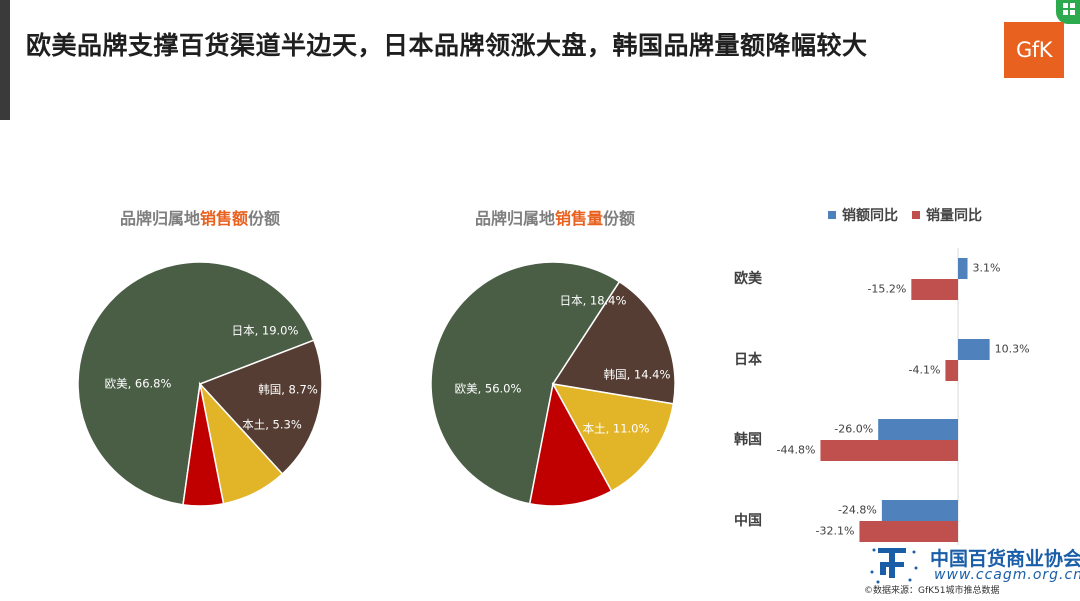 The height and width of the screenshot is (601, 1080). I want to click on bar-category-label-1: 日本, so click(748, 359).